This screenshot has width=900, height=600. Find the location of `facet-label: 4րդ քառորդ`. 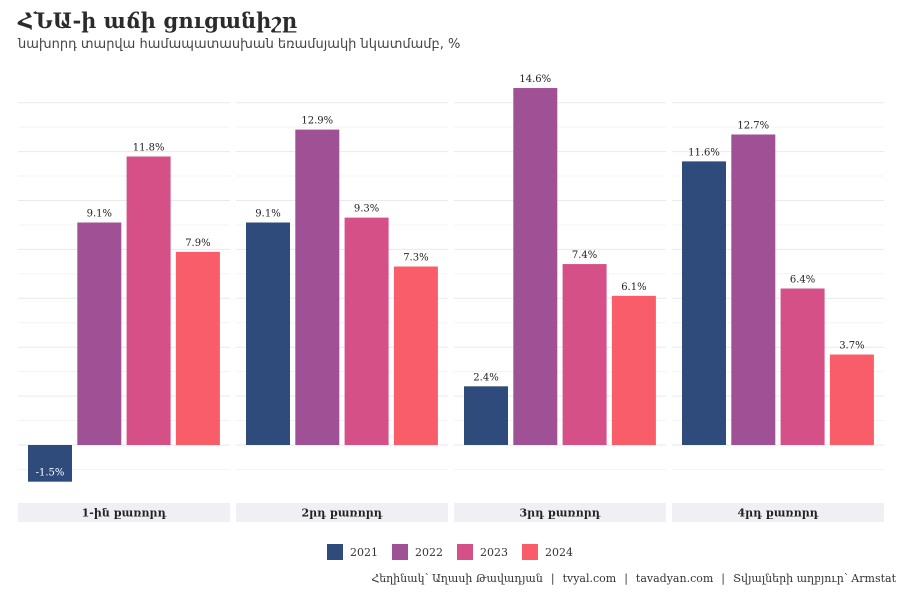

facet-label: 4րդ քառորդ is located at coordinates (777, 513).